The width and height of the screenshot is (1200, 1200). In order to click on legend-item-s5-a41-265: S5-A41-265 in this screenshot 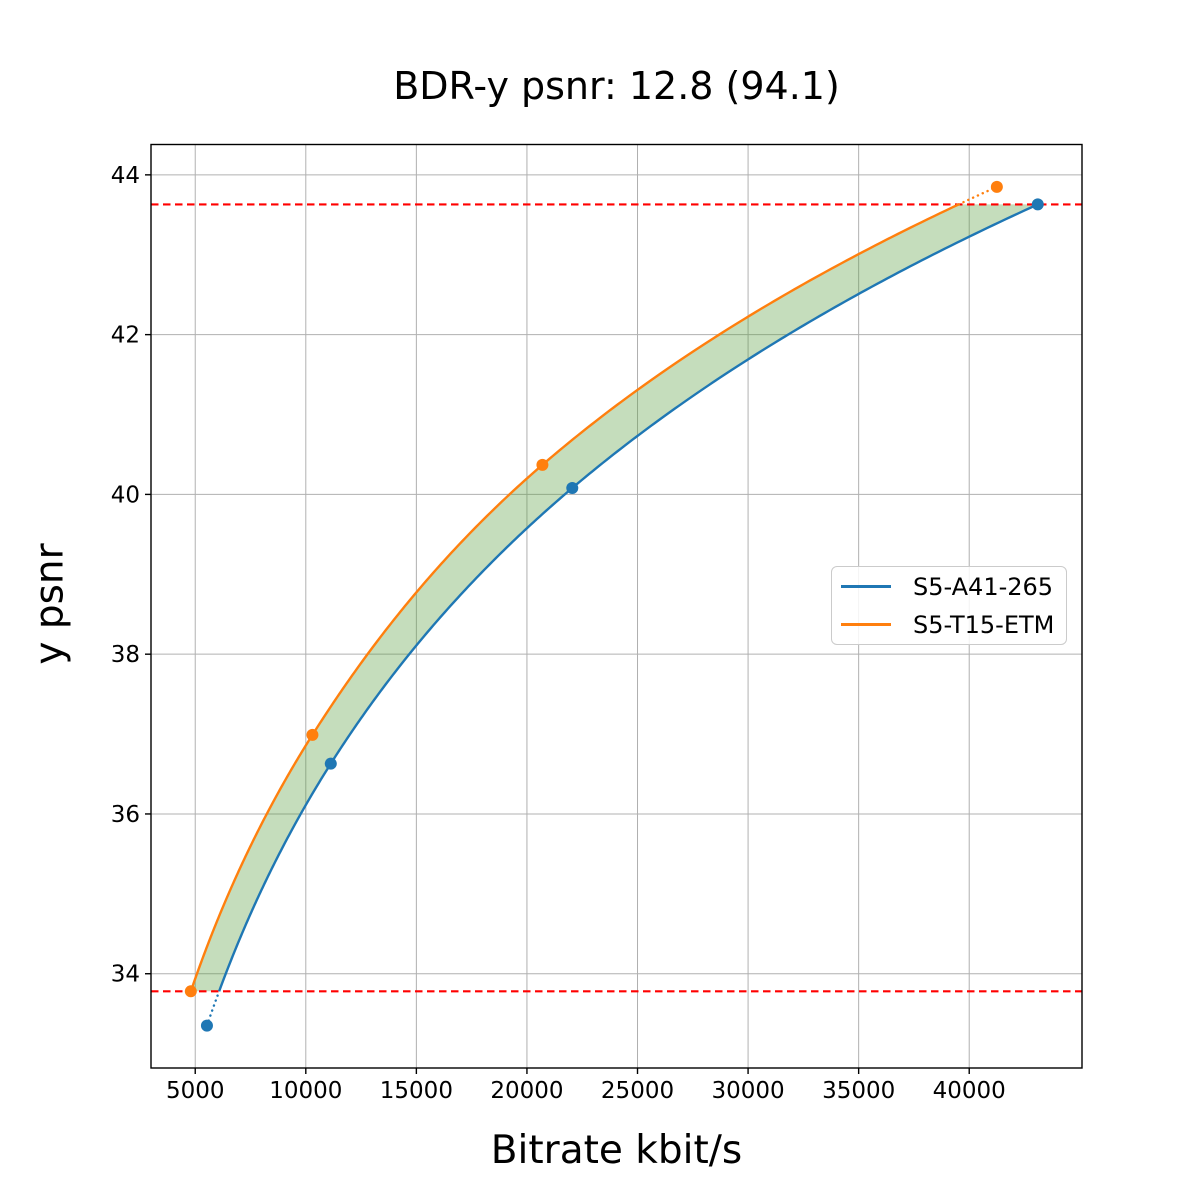, I will do `click(949, 587)`.